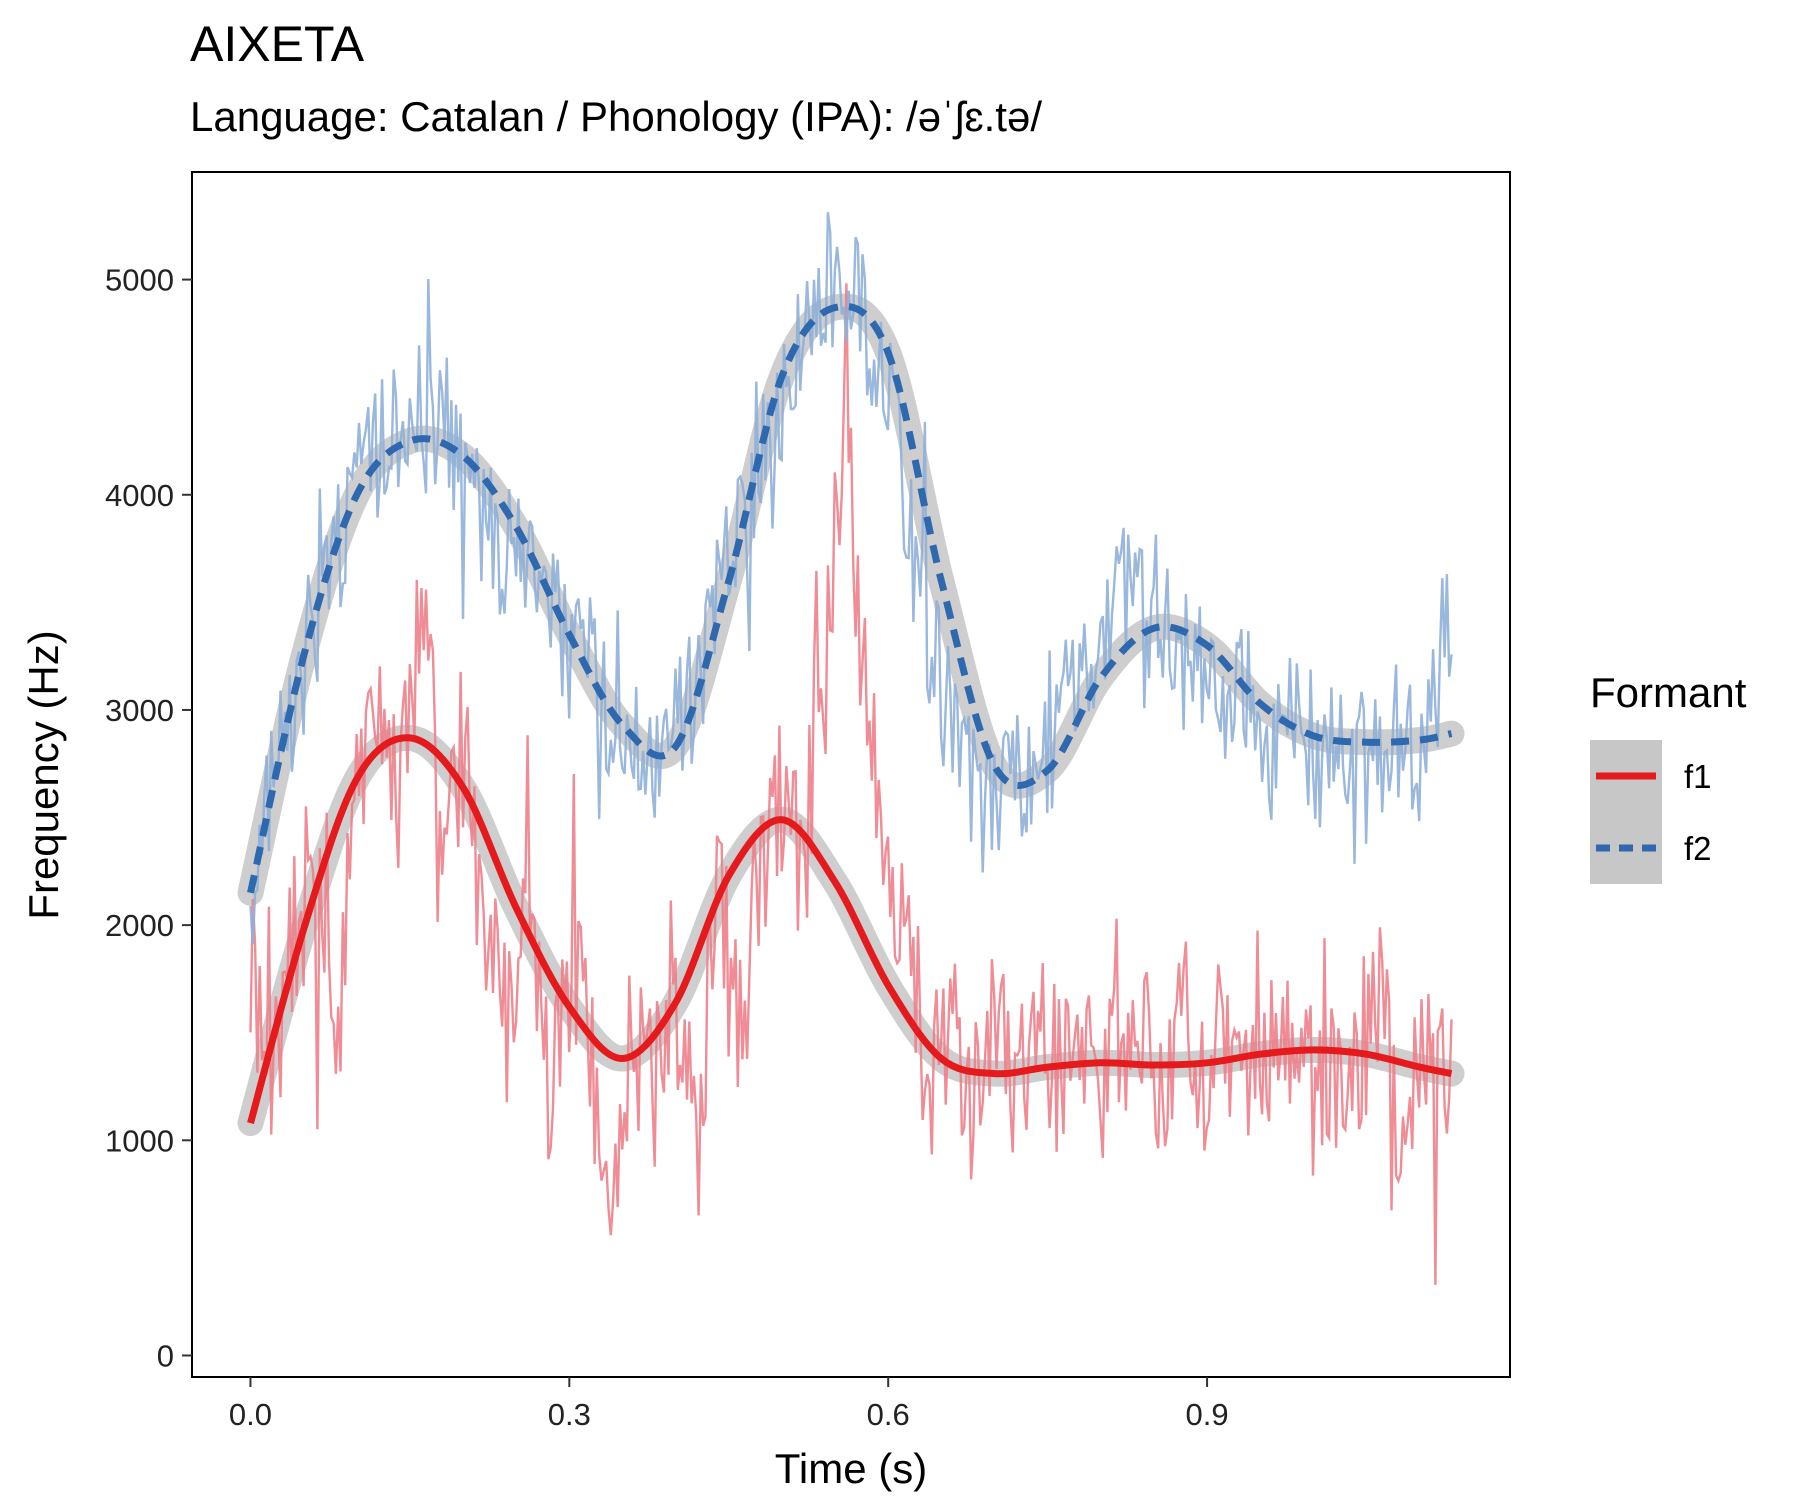 The height and width of the screenshot is (1500, 1800). What do you see at coordinates (1698, 776) in the screenshot?
I see `legend-label-f1: f1` at bounding box center [1698, 776].